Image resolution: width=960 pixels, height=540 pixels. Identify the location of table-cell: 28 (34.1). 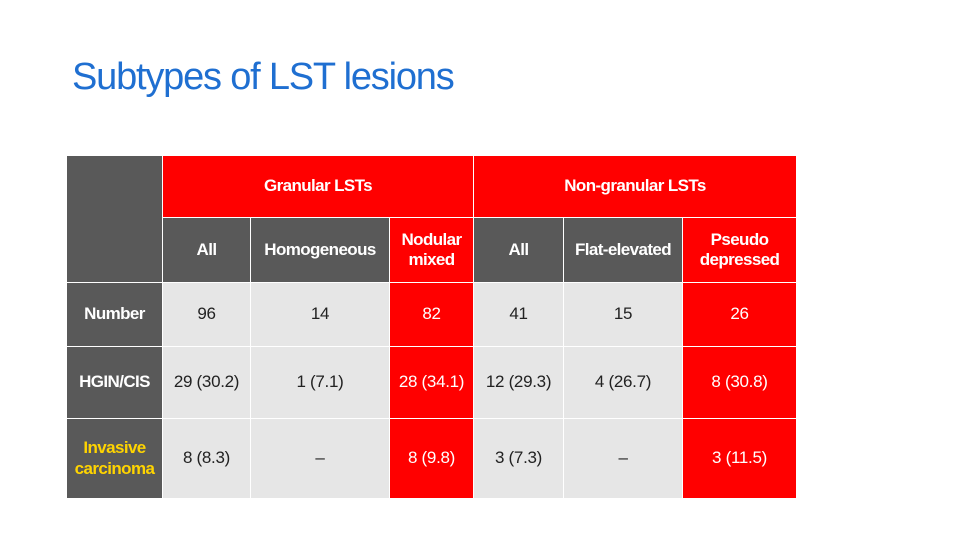
(431, 382).